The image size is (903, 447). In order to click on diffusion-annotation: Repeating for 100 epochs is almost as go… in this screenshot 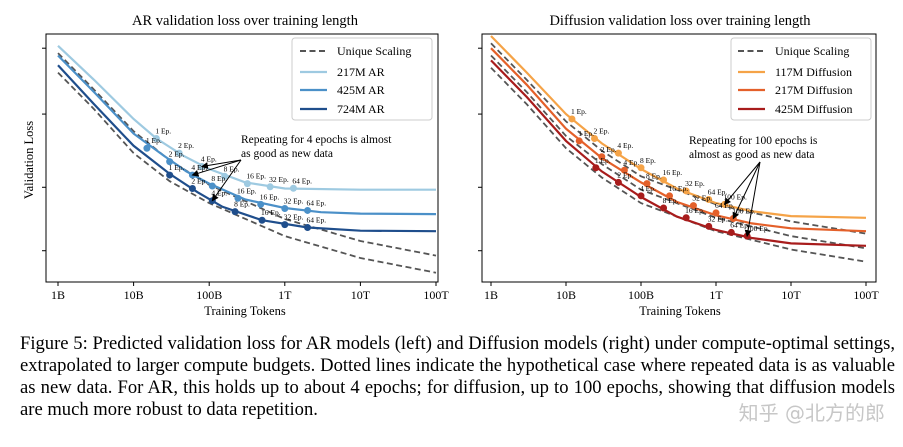, I will do `click(753, 186)`.